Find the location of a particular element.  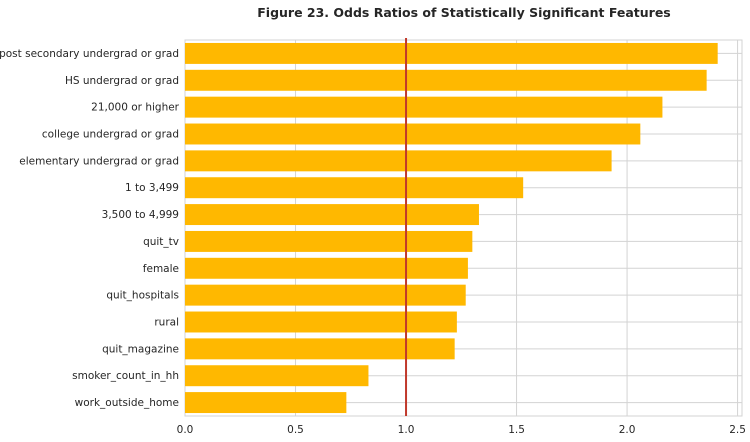

x-tick-label: 0.0 is located at coordinates (185, 430).